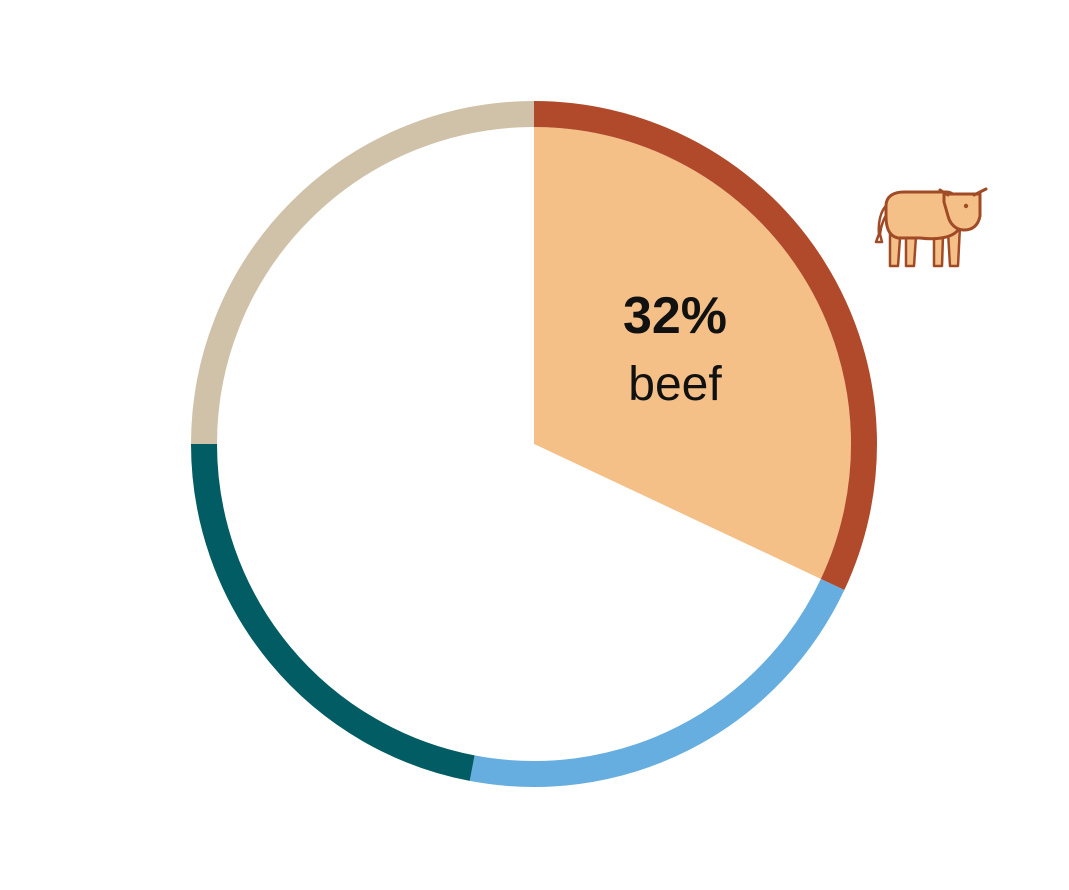  I want to click on beef-category-label: beef, so click(675, 384).